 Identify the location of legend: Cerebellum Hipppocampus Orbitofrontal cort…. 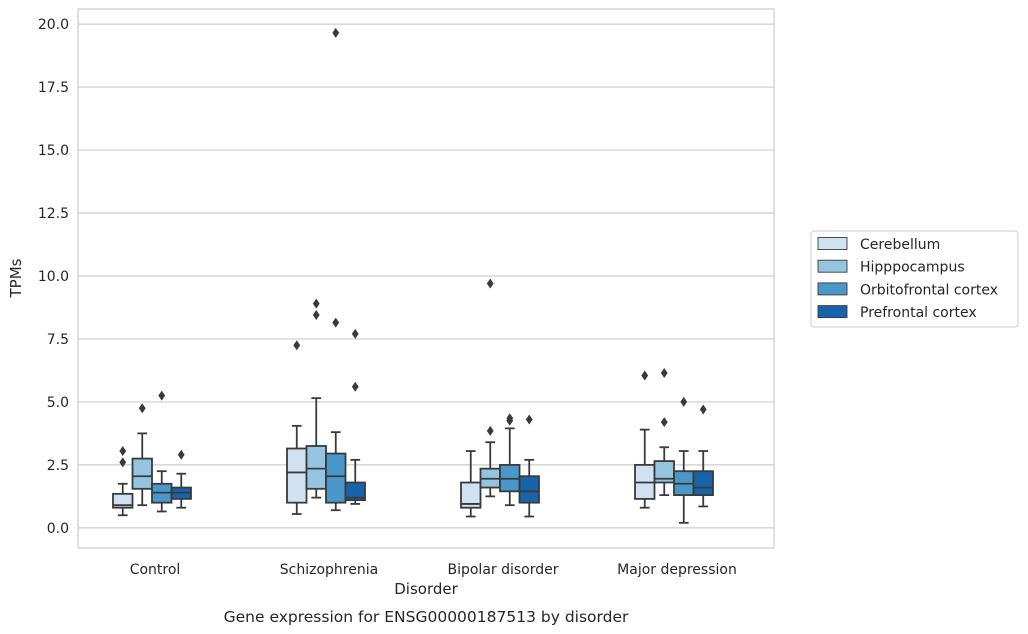
(914, 279).